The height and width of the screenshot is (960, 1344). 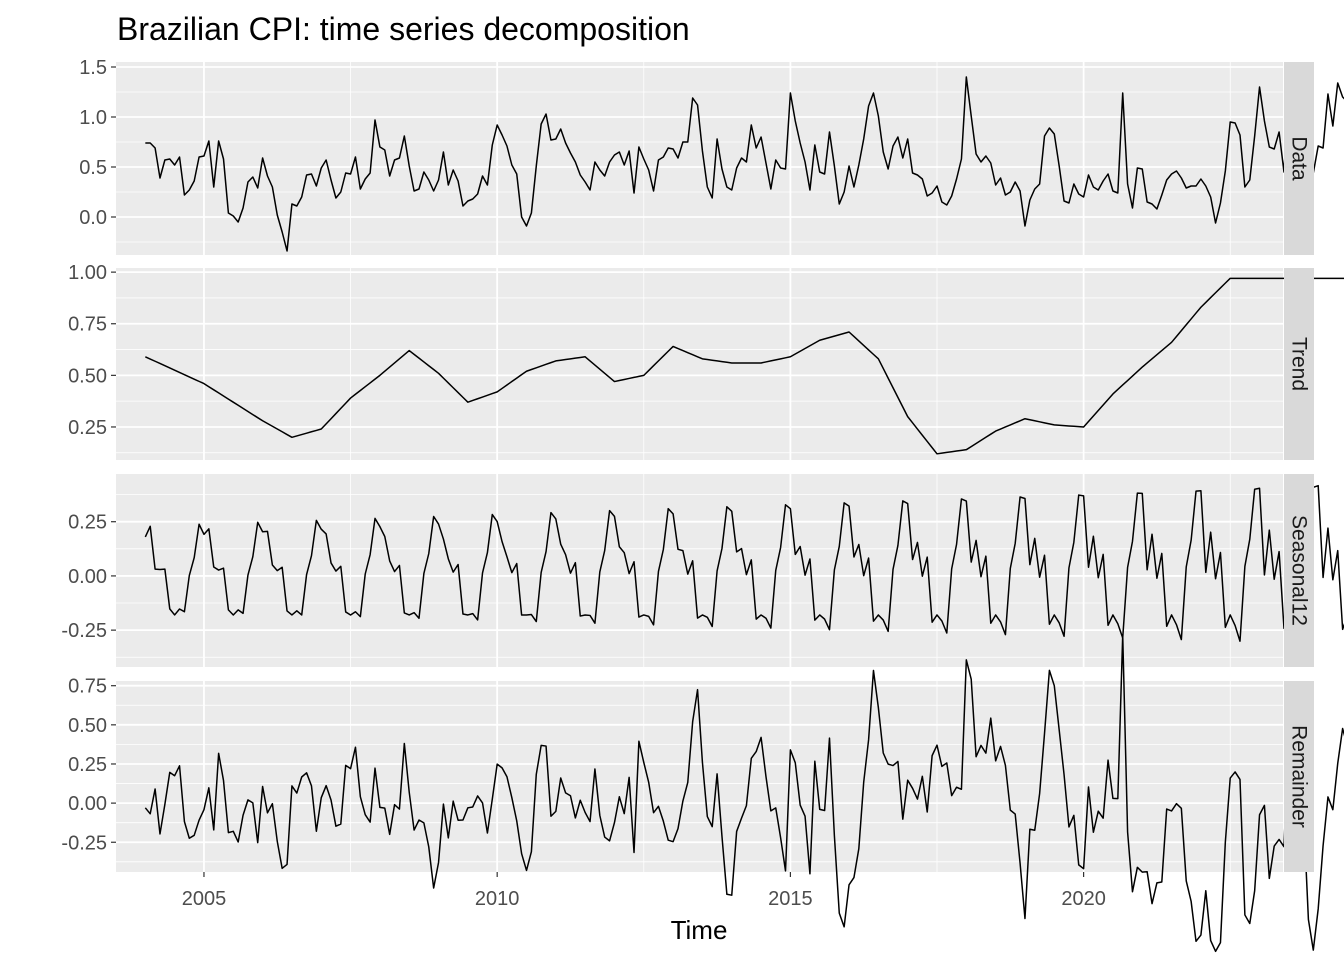 What do you see at coordinates (204, 899) in the screenshot?
I see `x-tick-label: 2005` at bounding box center [204, 899].